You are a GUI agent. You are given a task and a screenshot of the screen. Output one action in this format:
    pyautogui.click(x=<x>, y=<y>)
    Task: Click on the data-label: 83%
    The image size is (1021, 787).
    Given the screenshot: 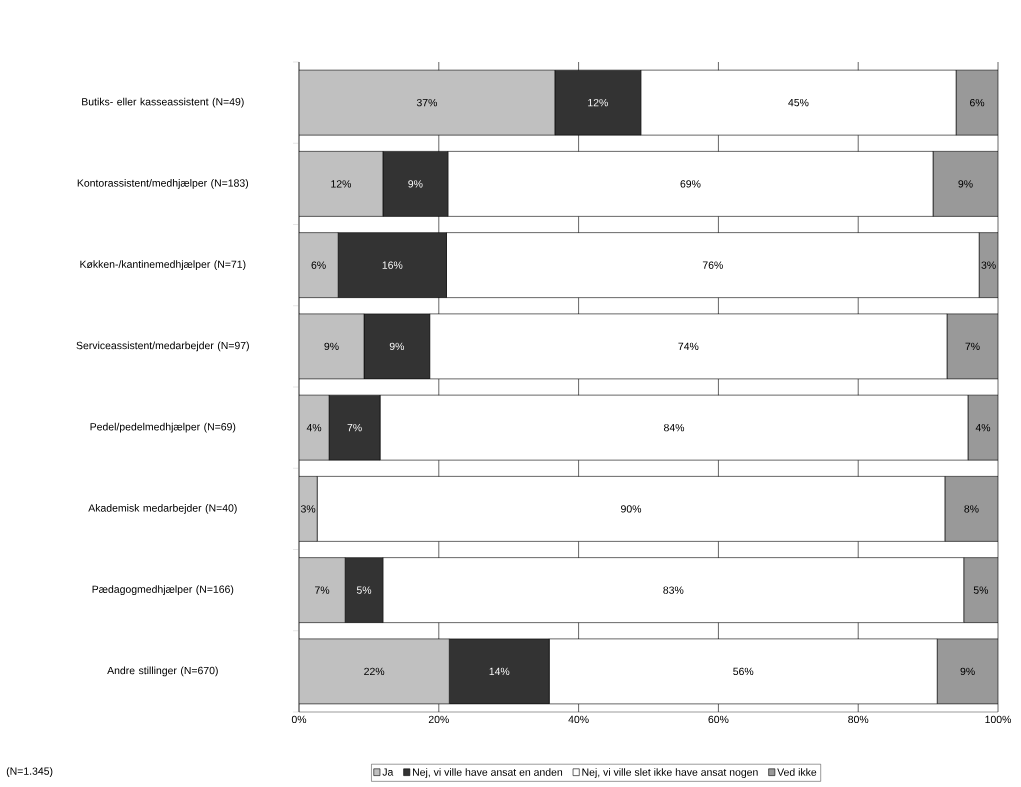 What is the action you would take?
    pyautogui.click(x=673, y=590)
    